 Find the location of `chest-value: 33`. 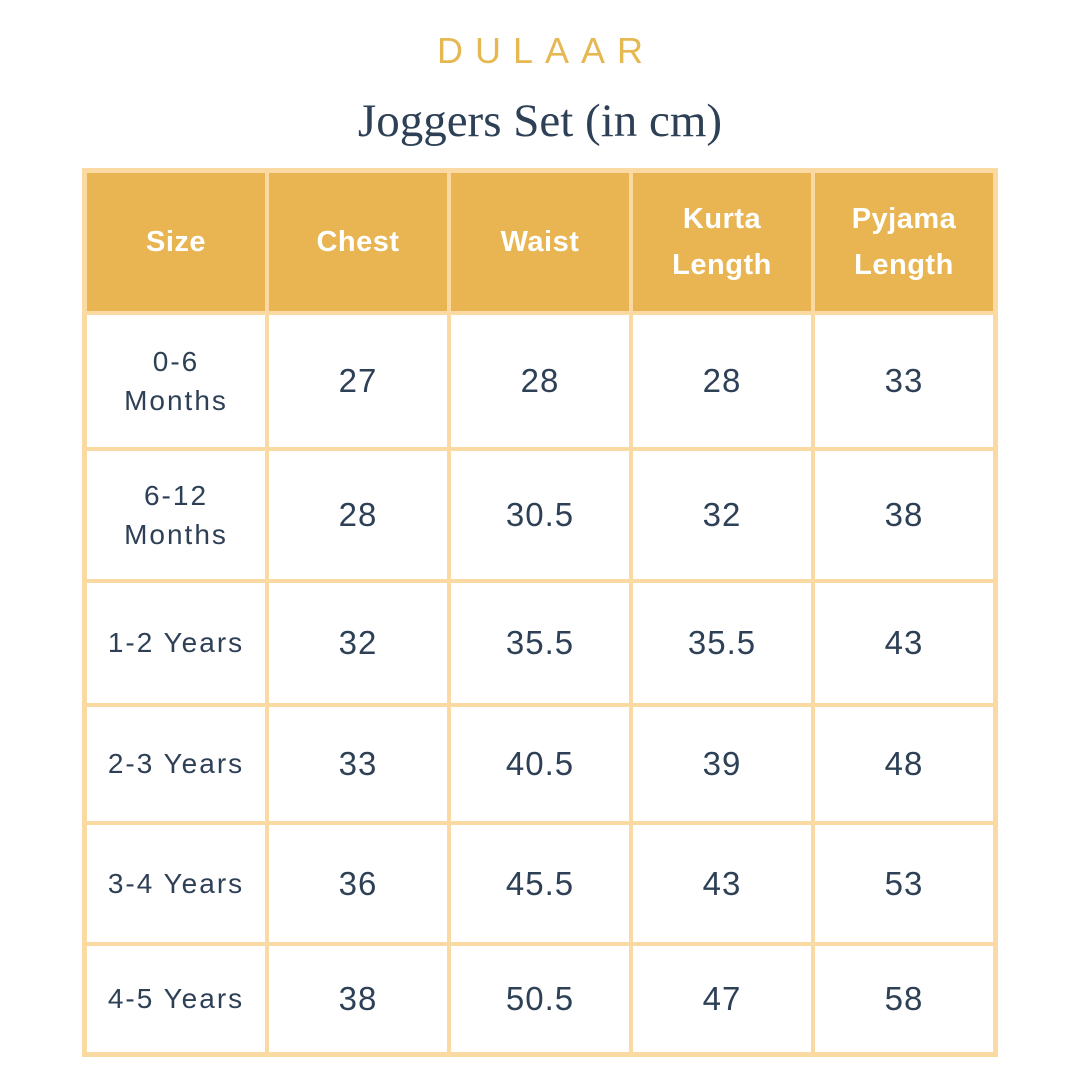

chest-value: 33 is located at coordinates (358, 764).